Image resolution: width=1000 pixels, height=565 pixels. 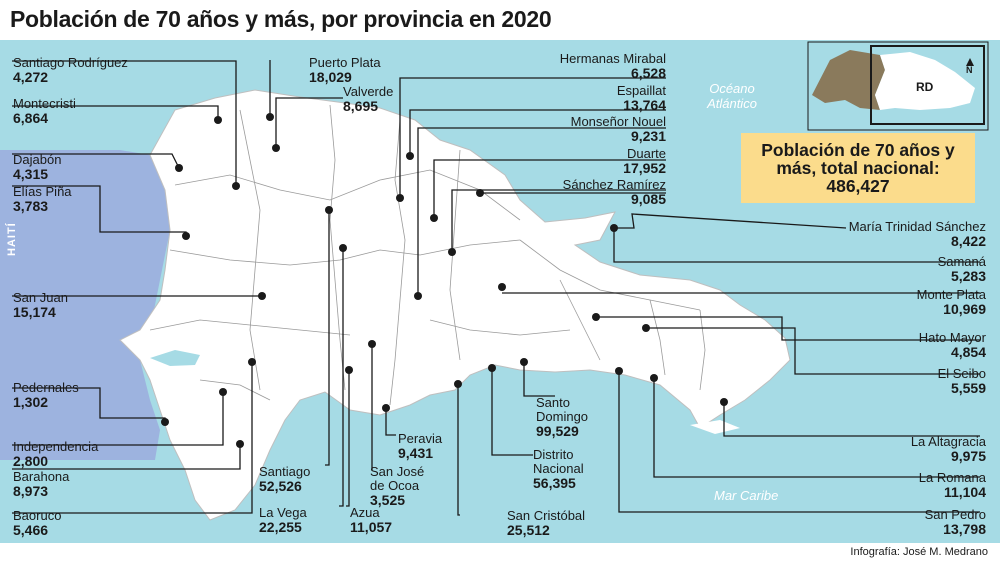 What do you see at coordinates (400, 198) in the screenshot?
I see `dot-hermanas-mirabal` at bounding box center [400, 198].